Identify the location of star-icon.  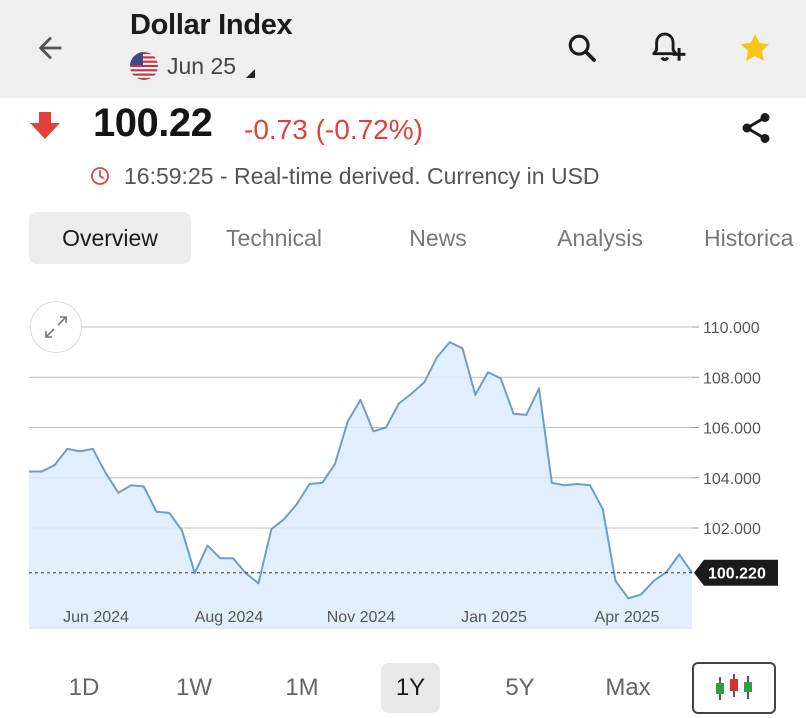
(755, 47).